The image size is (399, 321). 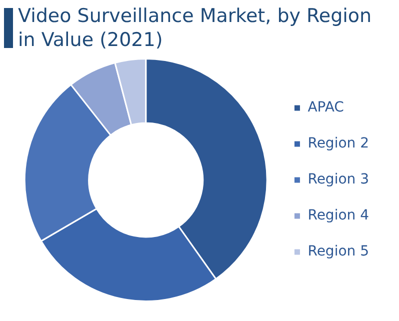 What do you see at coordinates (339, 216) in the screenshot?
I see `legend-label: Region 4` at bounding box center [339, 216].